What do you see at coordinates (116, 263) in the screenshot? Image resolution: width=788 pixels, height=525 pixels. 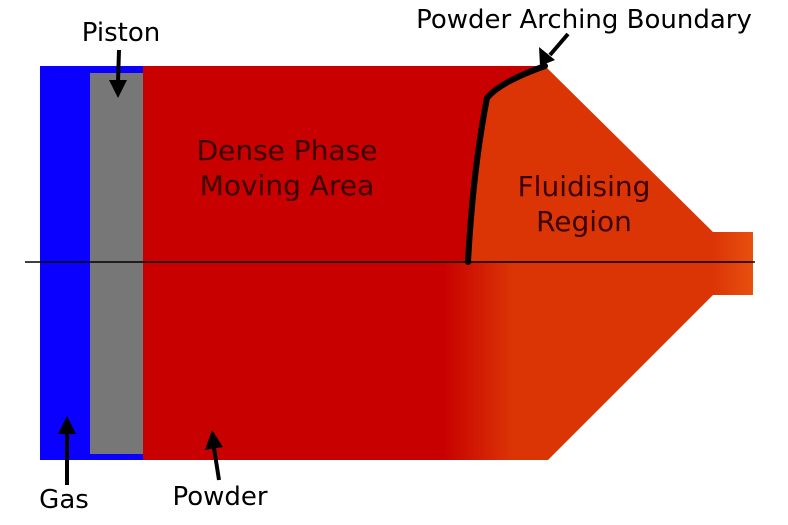 I see `piston-body` at bounding box center [116, 263].